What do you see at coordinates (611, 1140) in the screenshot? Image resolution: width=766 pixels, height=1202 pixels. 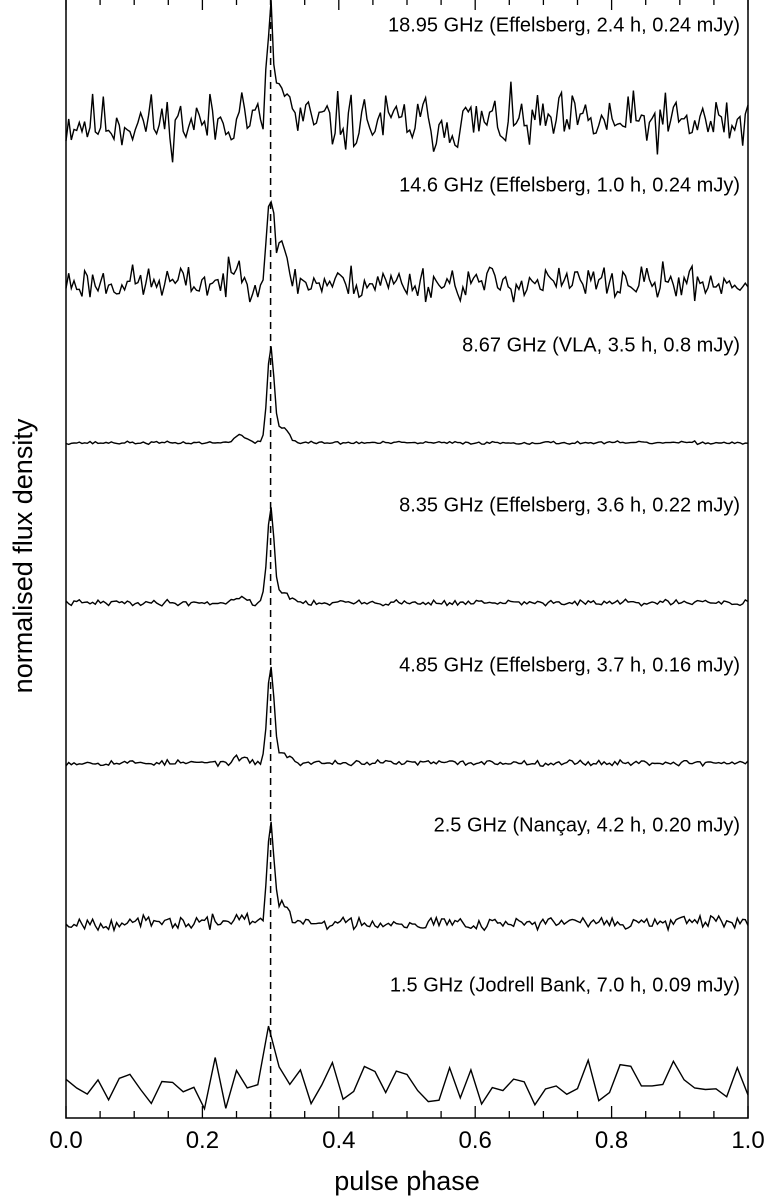 I see `x-tick-label: 0.8` at bounding box center [611, 1140].